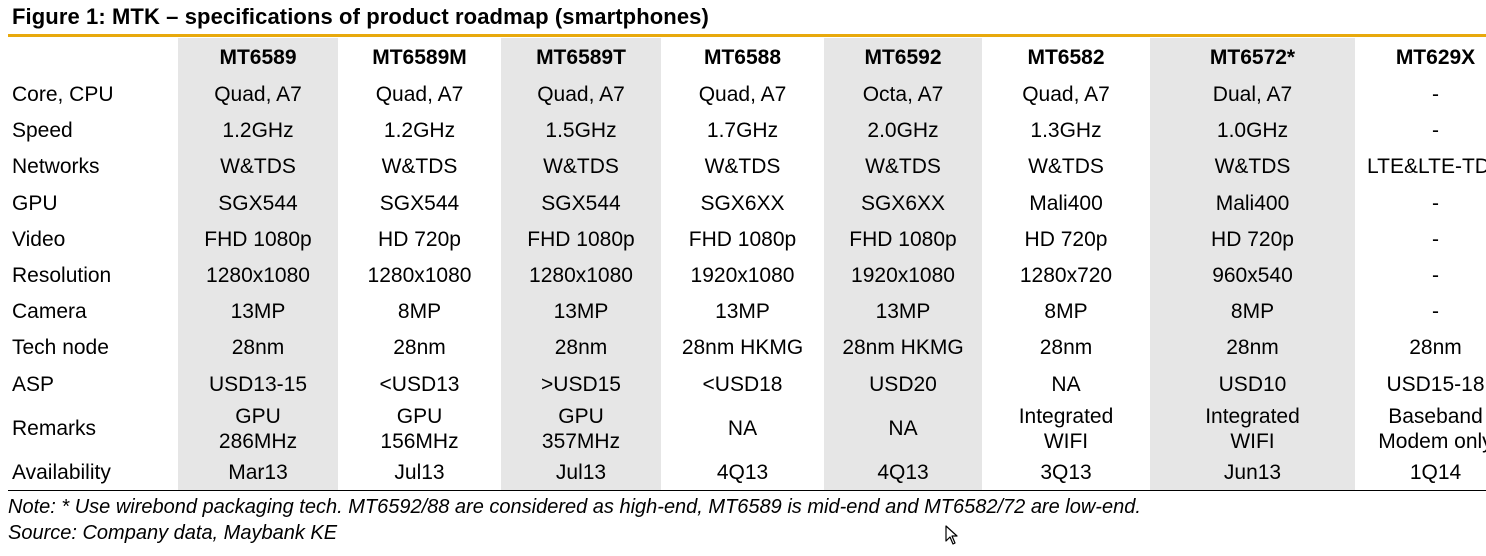  Describe the element at coordinates (173, 533) in the screenshot. I see `table-source: Source: Company data, Maybank KE` at that location.